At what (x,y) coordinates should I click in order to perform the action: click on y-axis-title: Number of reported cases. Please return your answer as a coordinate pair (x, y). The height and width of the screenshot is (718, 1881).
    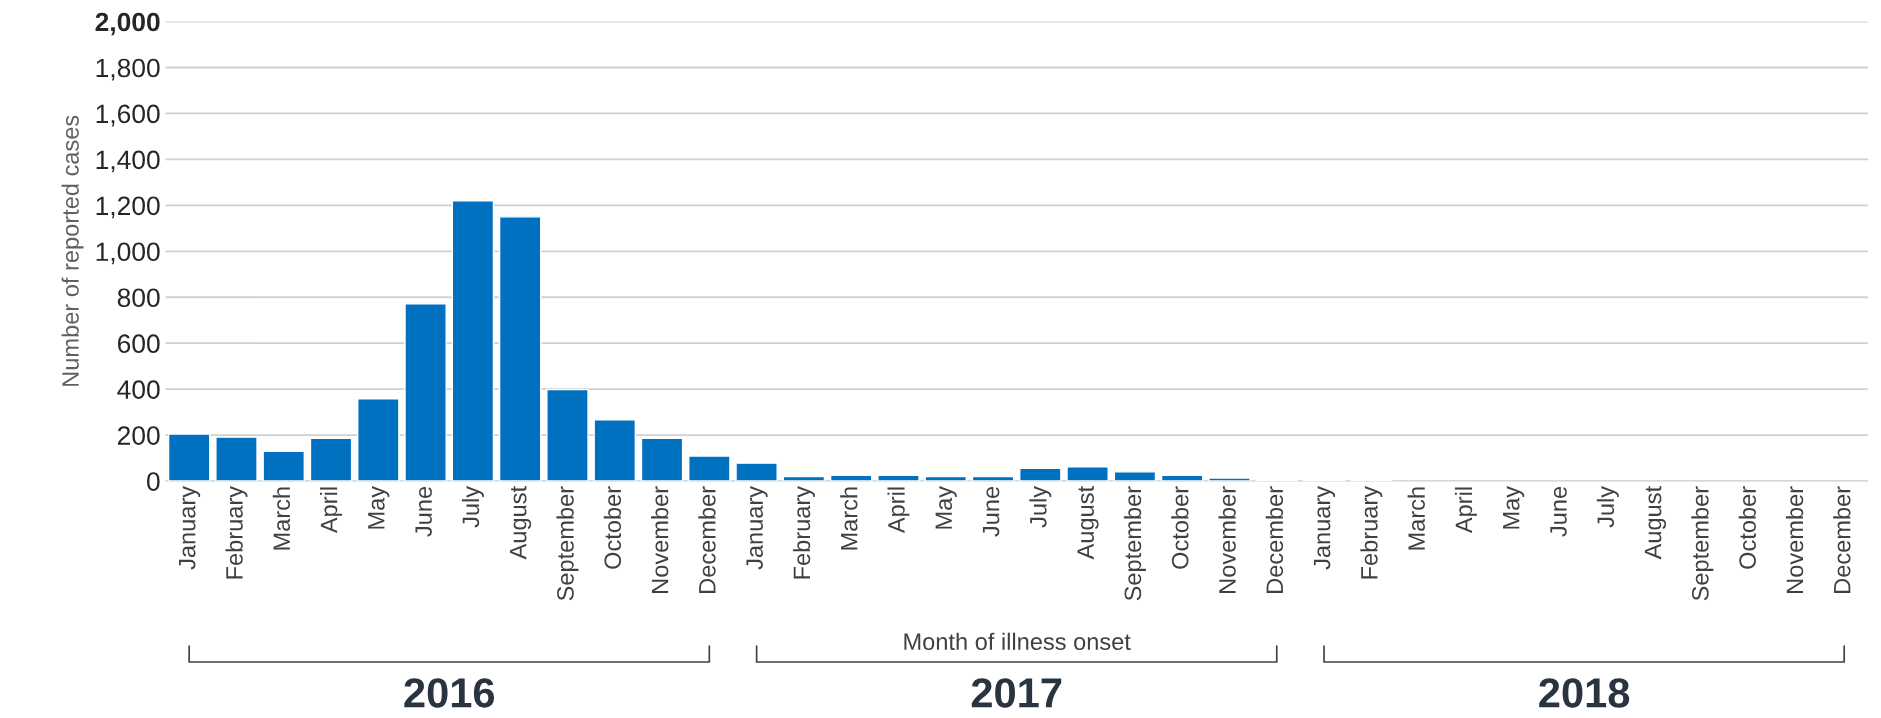
    Looking at the image, I should click on (72, 250).